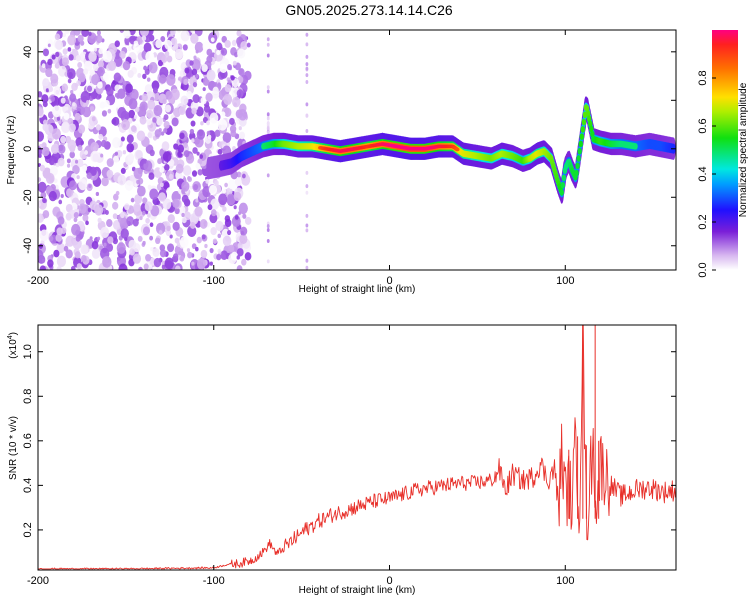 Image resolution: width=750 pixels, height=600 pixels. Describe the element at coordinates (28, 351) in the screenshot. I see `snr-y-tick-label: 1.0` at that location.